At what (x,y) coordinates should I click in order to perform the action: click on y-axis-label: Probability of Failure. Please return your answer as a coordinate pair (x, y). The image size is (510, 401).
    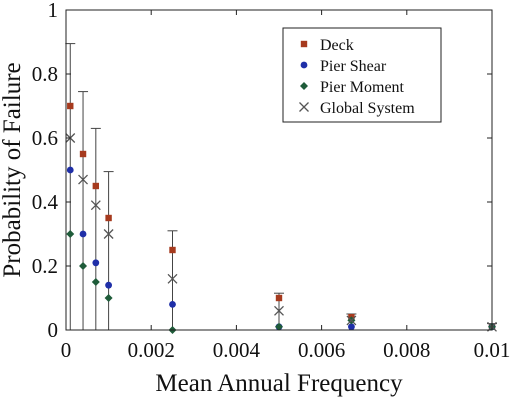
    Looking at the image, I should click on (13, 169).